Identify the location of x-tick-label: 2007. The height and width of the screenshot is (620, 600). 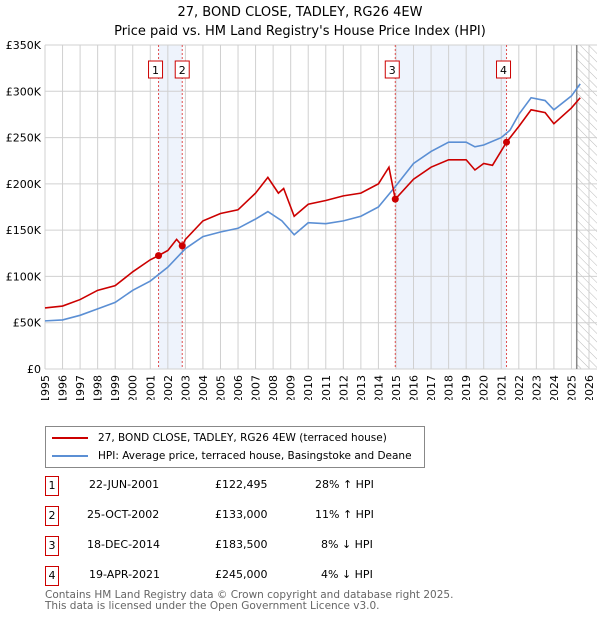
(256, 387).